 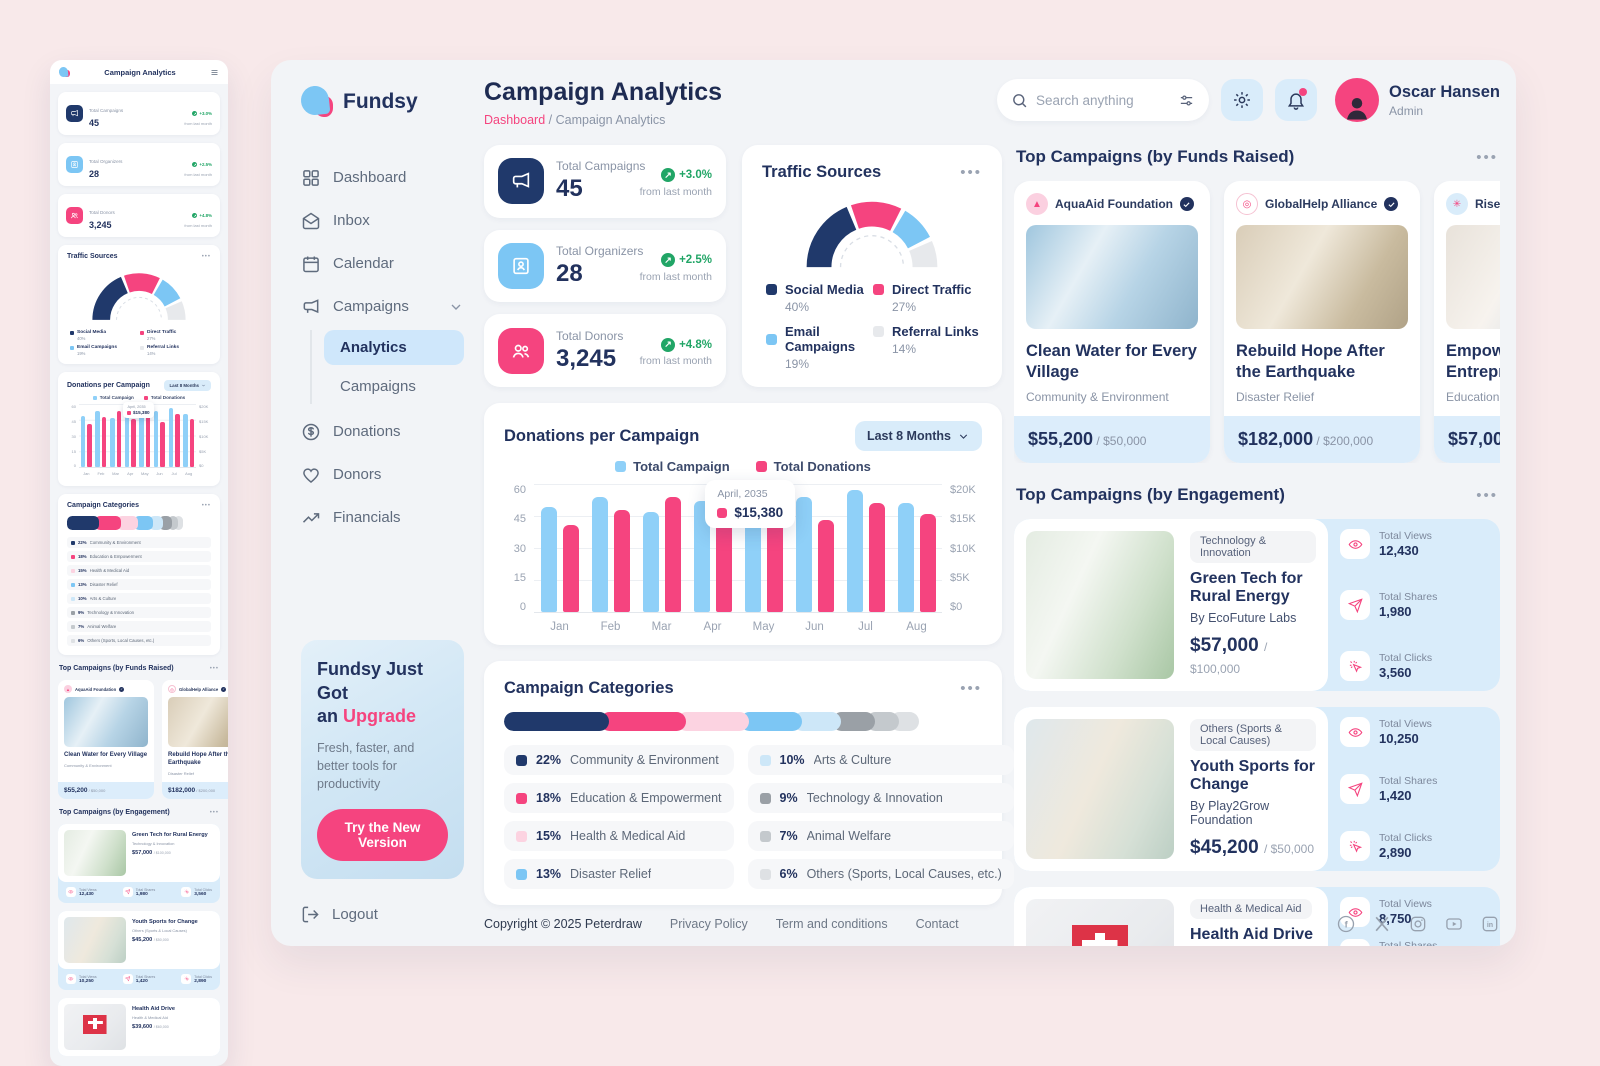 What do you see at coordinates (122, 689) in the screenshot?
I see `verified-icon: ✓` at bounding box center [122, 689].